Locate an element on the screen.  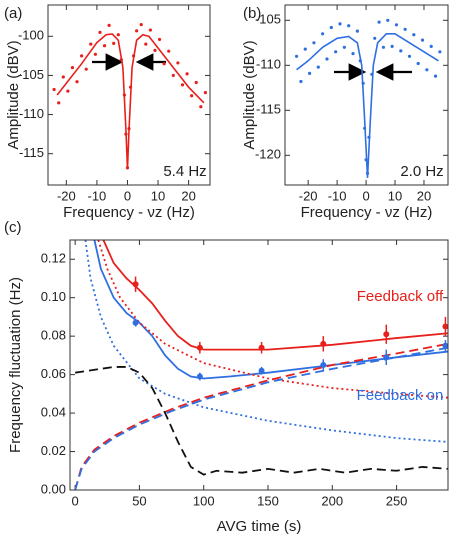
panel-label: (c) is located at coordinates (13, 227).